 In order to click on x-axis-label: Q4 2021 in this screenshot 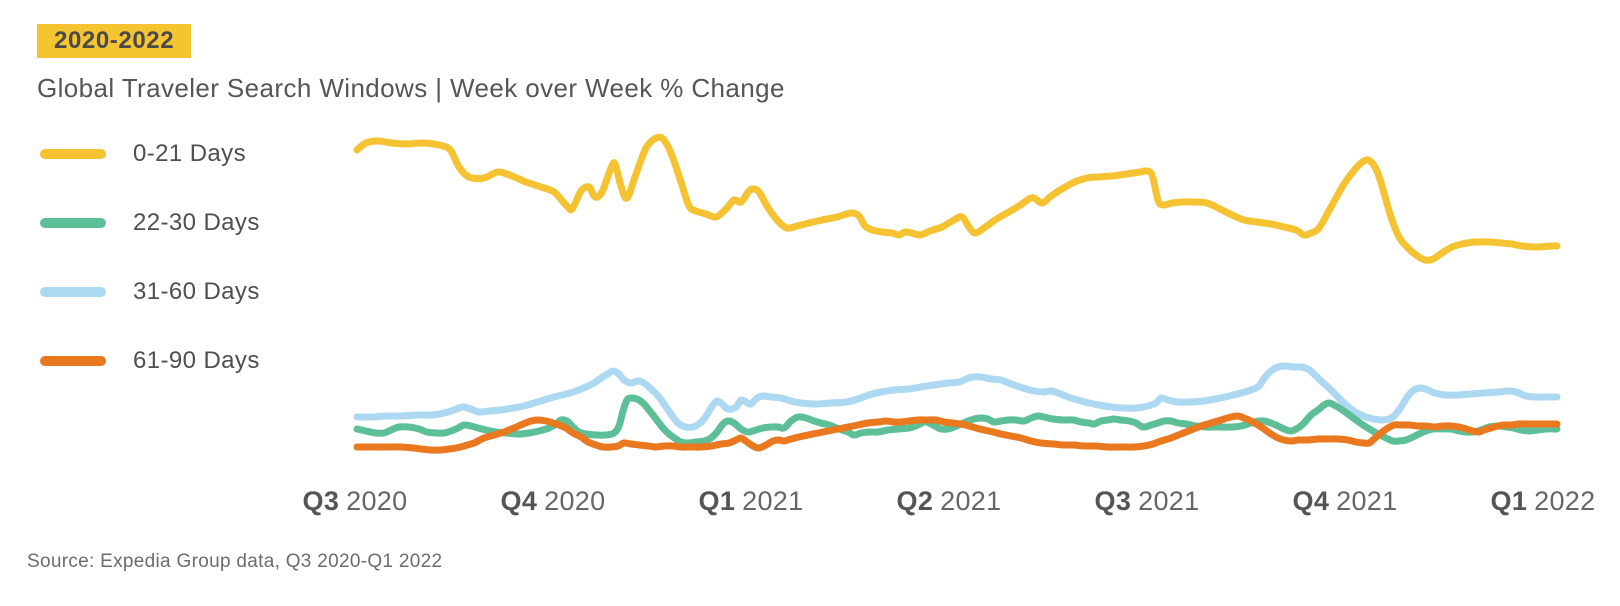, I will do `click(1345, 501)`.